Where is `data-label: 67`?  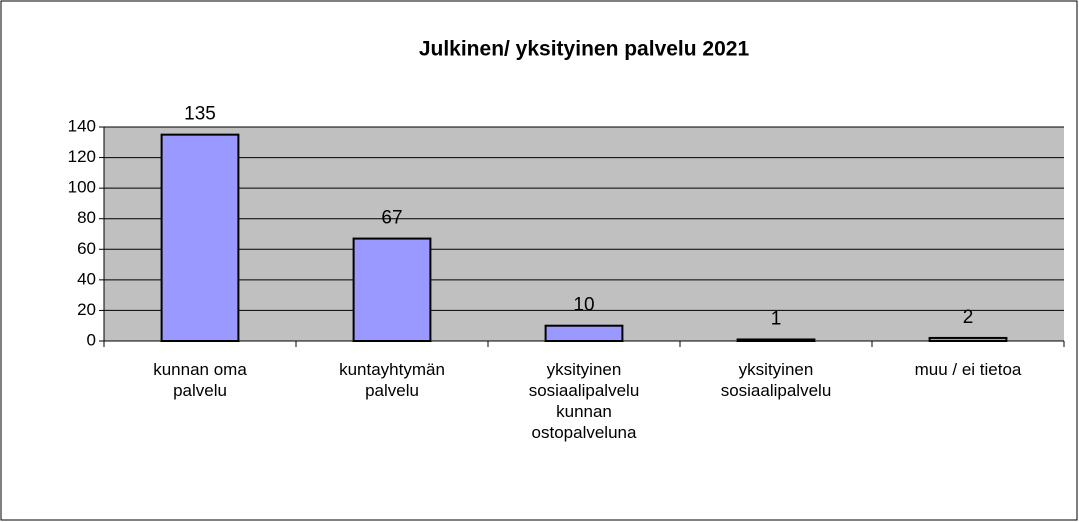 data-label: 67 is located at coordinates (391, 218).